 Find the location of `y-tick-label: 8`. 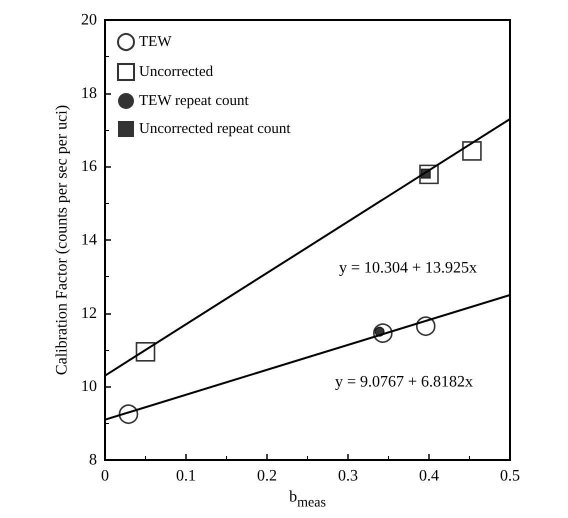

y-tick-label: 8 is located at coordinates (93, 460).